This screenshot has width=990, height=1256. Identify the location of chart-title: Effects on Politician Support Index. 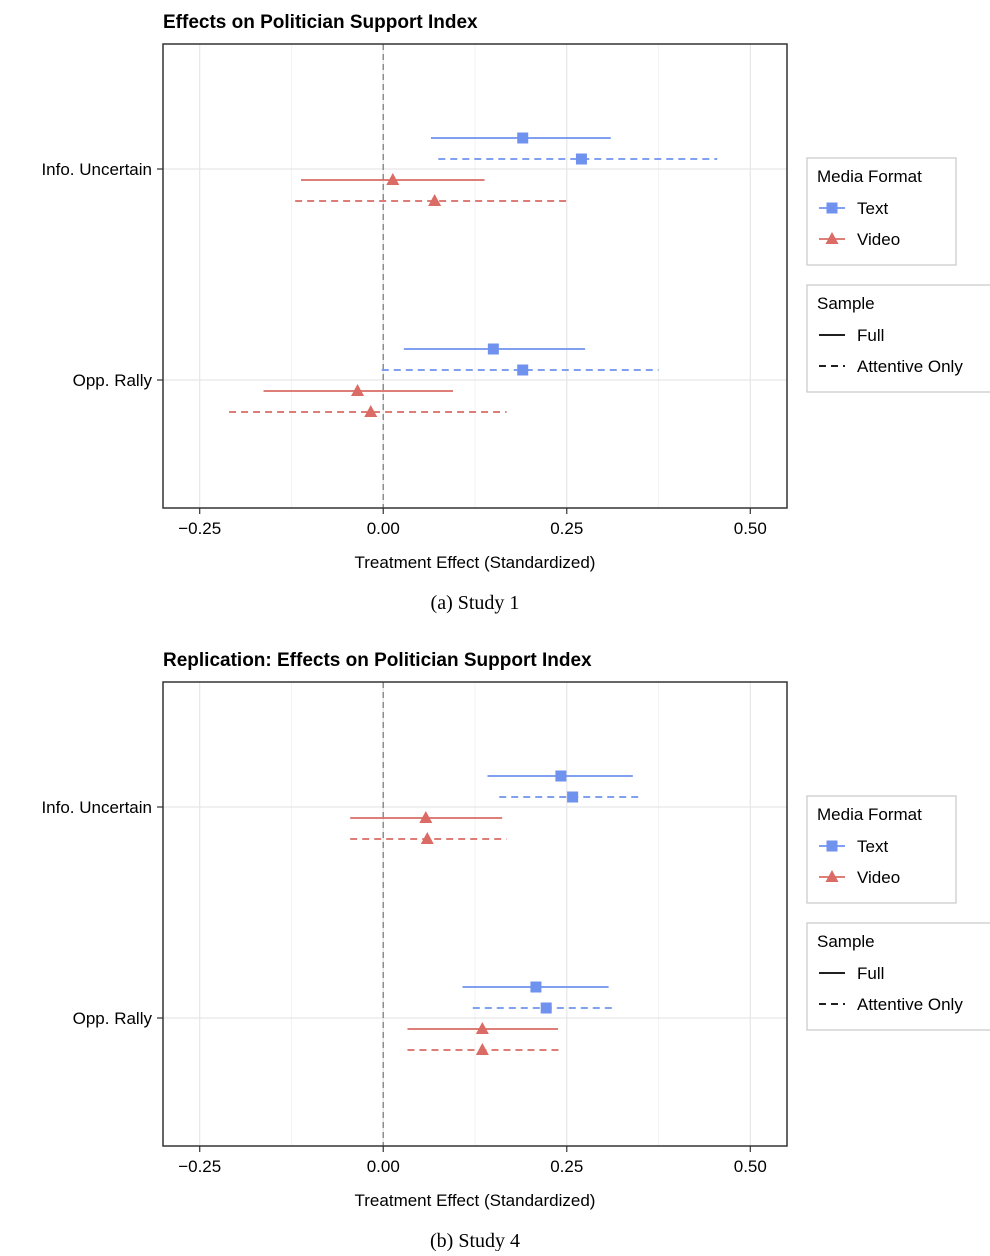
(320, 22).